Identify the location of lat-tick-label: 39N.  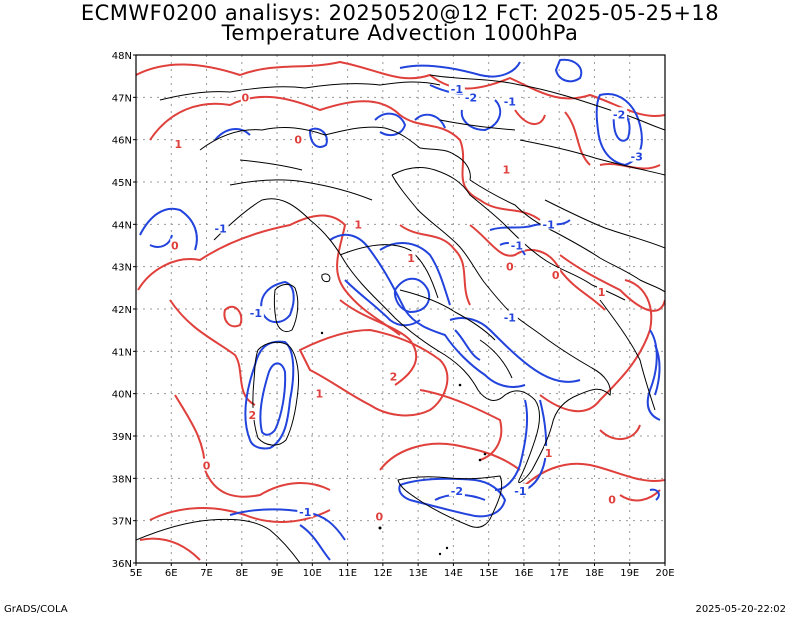
(122, 437).